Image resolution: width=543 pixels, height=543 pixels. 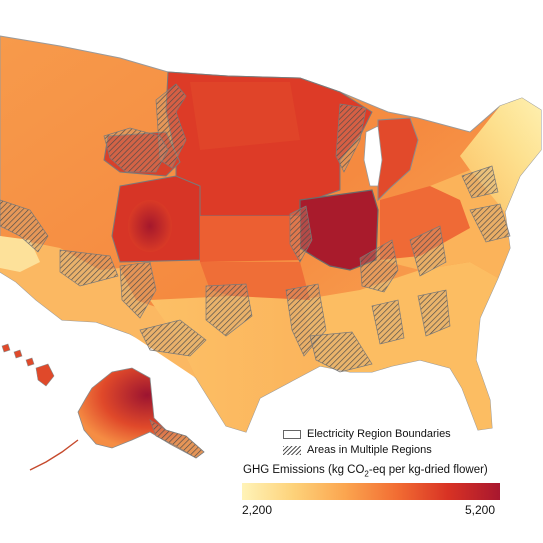 I want to click on ohio-region, so click(x=425, y=223).